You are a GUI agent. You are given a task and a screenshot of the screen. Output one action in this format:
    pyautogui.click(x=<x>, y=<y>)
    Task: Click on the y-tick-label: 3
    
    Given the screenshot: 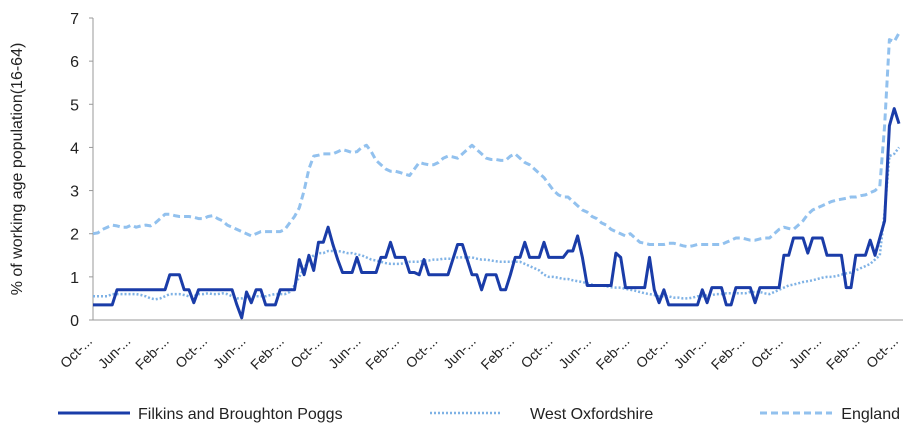 What is the action you would take?
    pyautogui.click(x=74, y=192)
    